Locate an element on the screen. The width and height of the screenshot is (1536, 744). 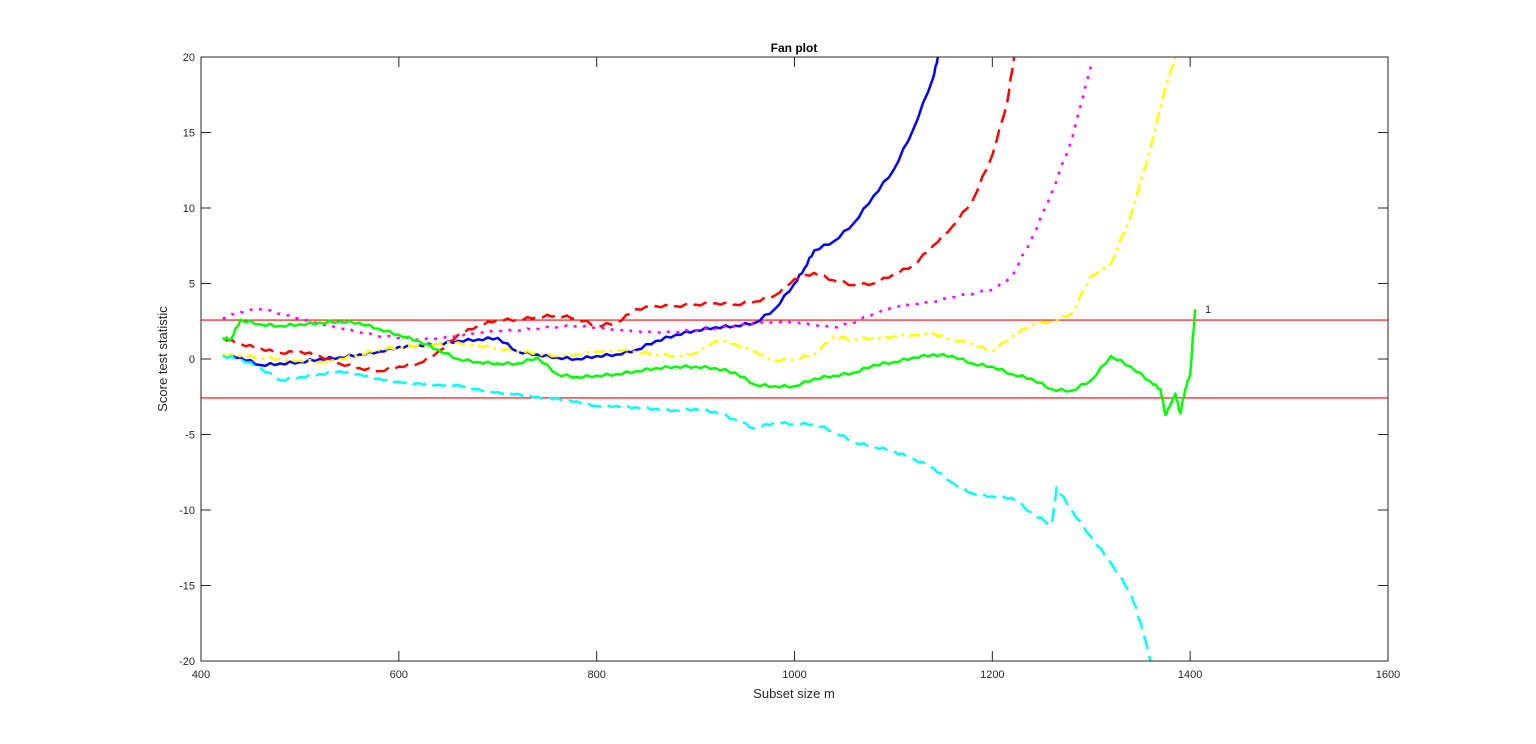
y-tick-label: 15 is located at coordinates (189, 134).